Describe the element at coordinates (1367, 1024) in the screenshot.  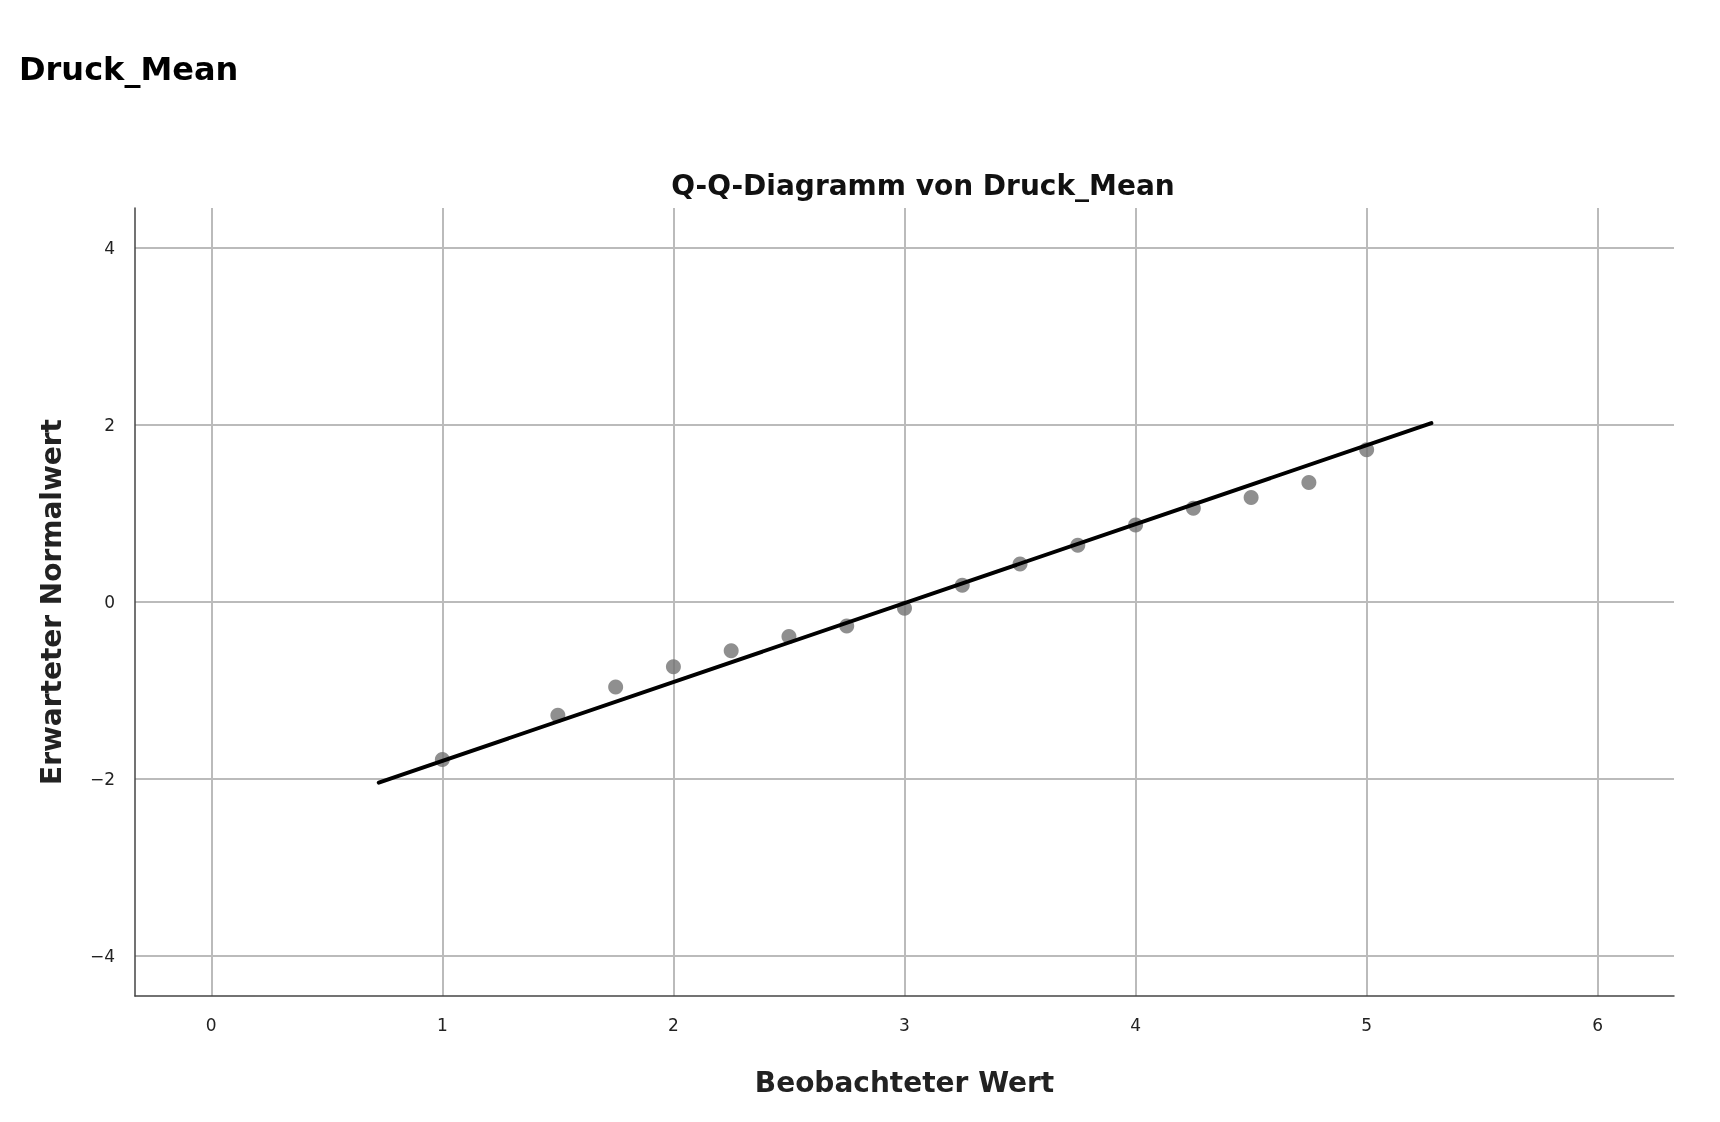
I see `x-tick-label: 5` at that location.